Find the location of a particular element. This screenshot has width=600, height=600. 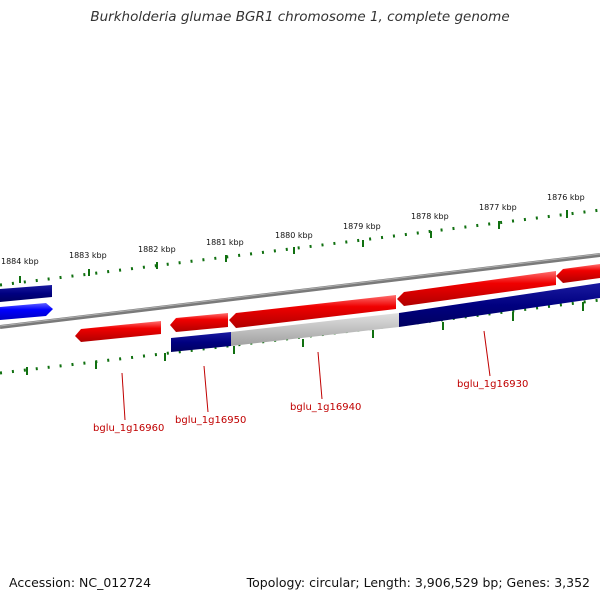

gene-bglu_1g16930 is located at coordinates (476, 288).